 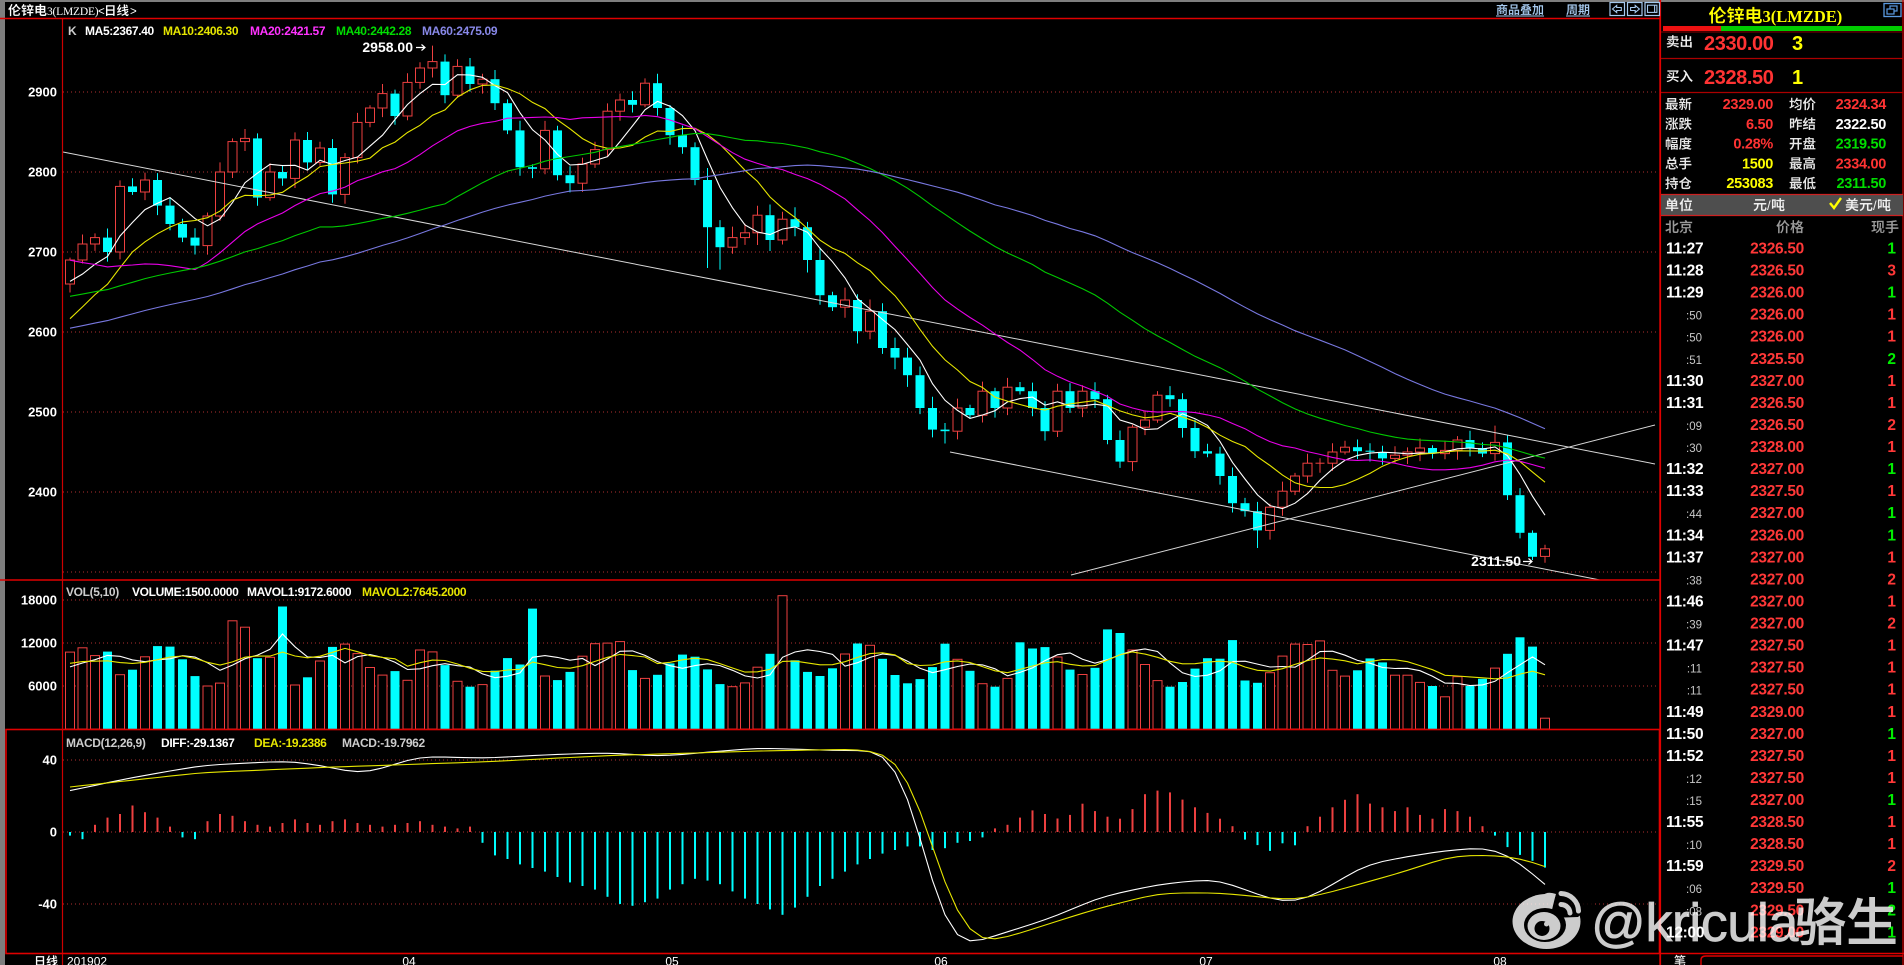 What do you see at coordinates (42, 686) in the screenshot?
I see `svg-text: 6000` at bounding box center [42, 686].